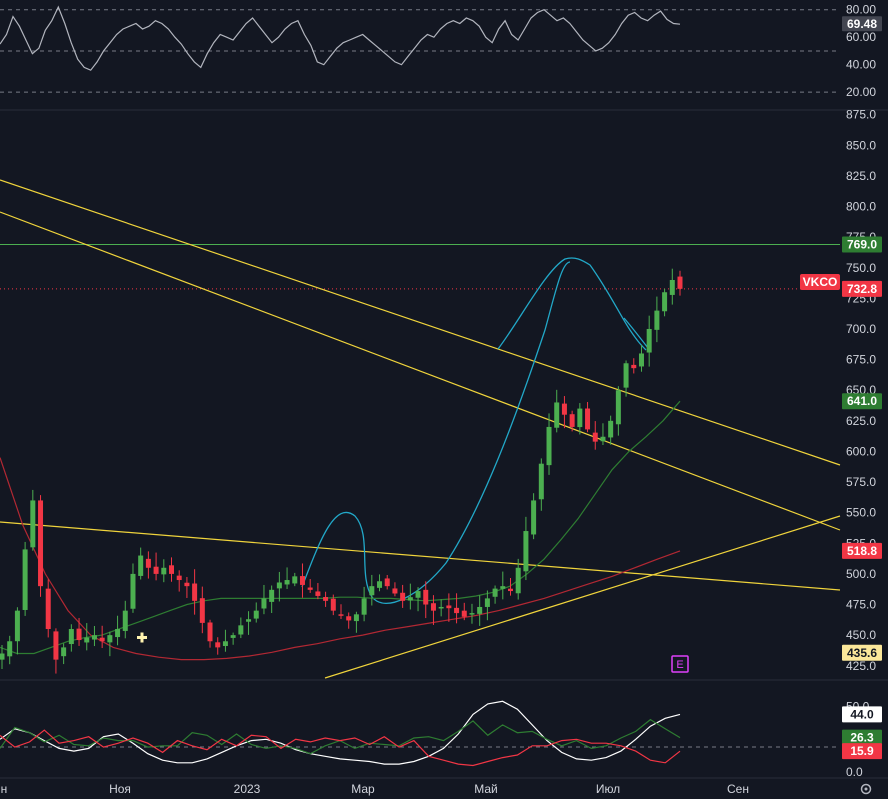  What do you see at coordinates (862, 24) in the screenshot?
I see `svg-text: 69.48` at bounding box center [862, 24].